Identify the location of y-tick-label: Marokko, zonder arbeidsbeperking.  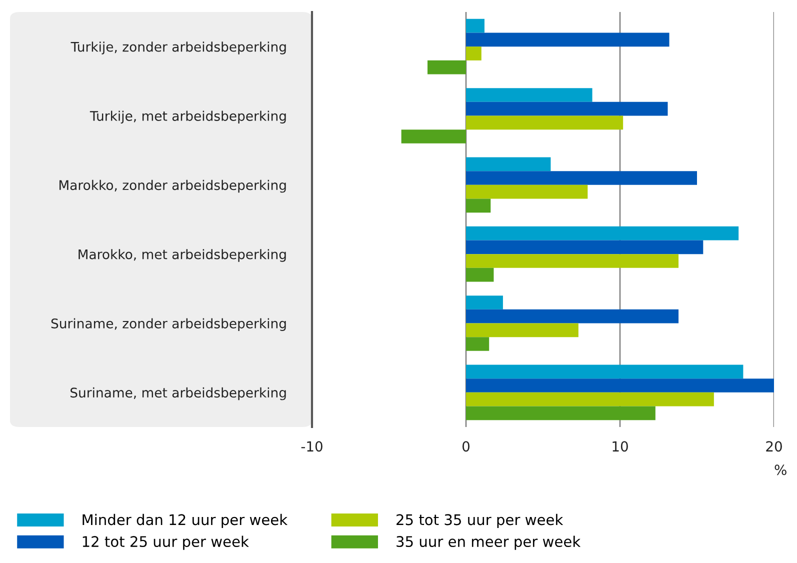
(173, 186).